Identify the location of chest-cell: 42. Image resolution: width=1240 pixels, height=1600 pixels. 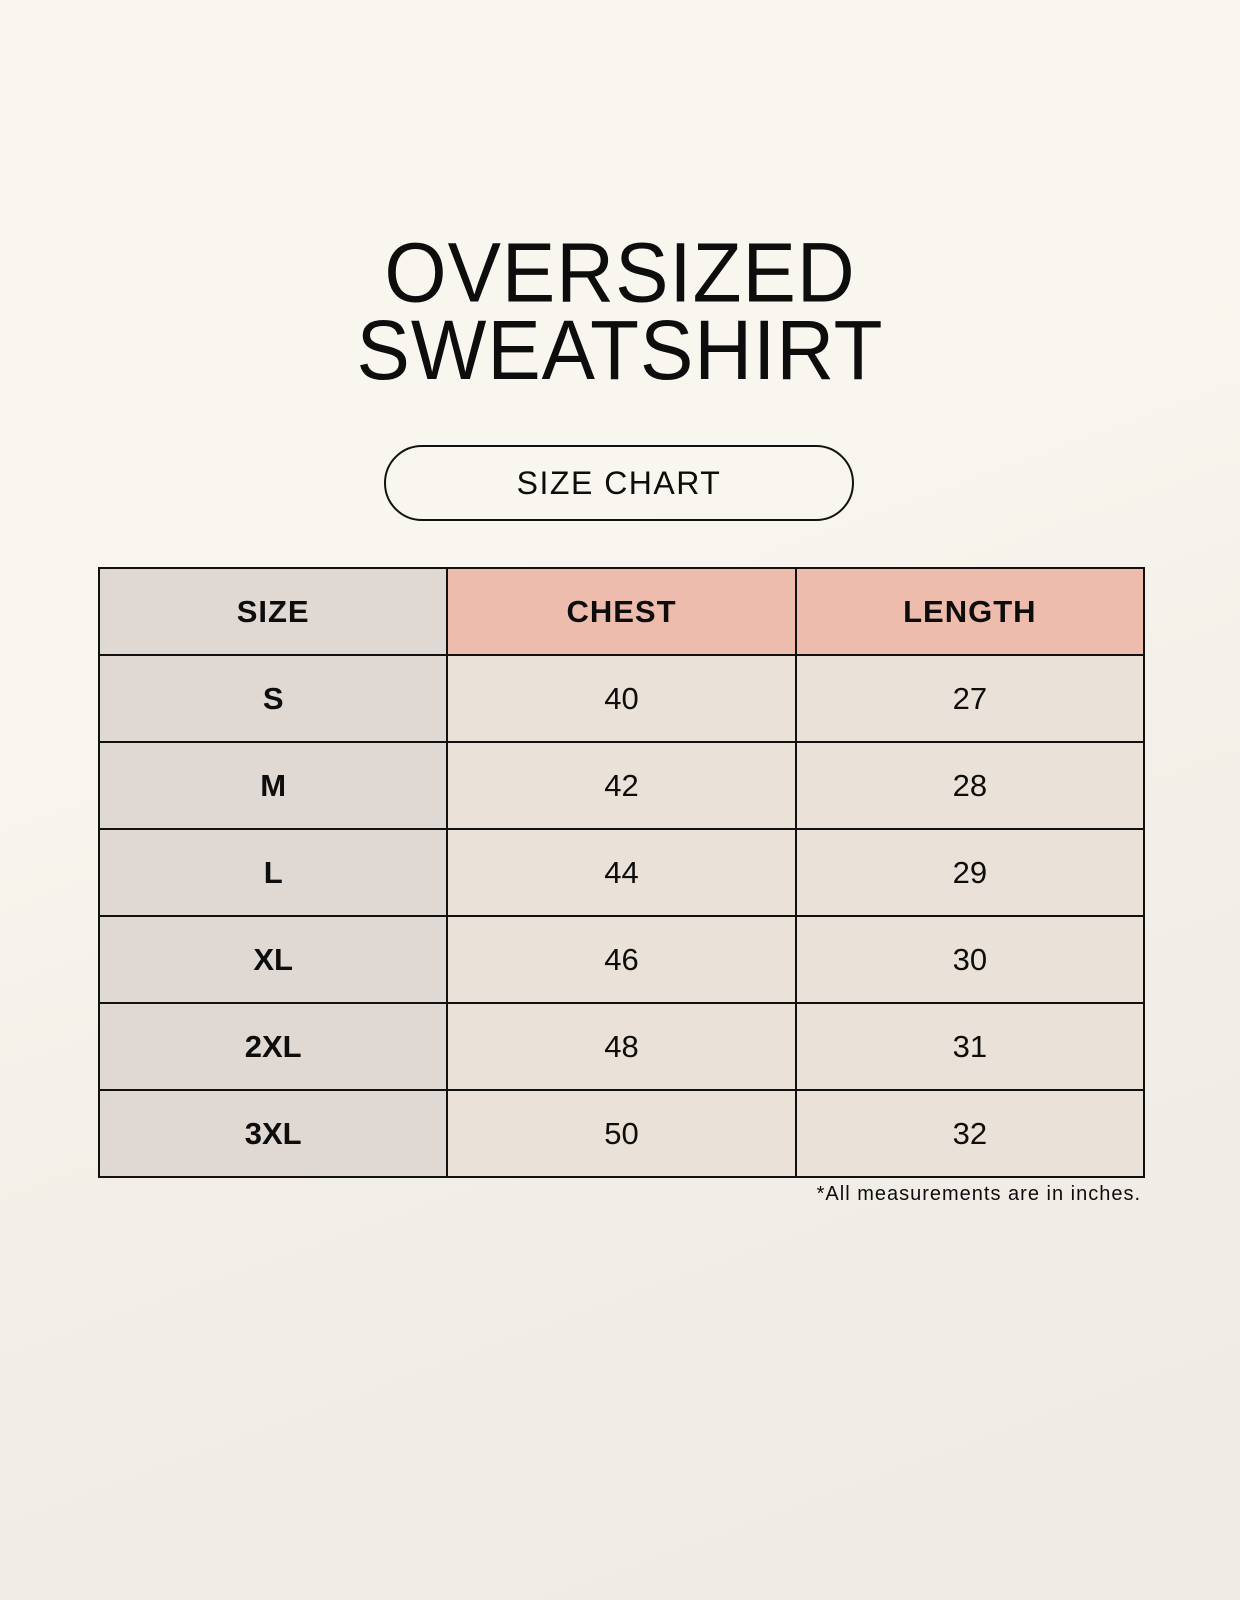
(621, 785).